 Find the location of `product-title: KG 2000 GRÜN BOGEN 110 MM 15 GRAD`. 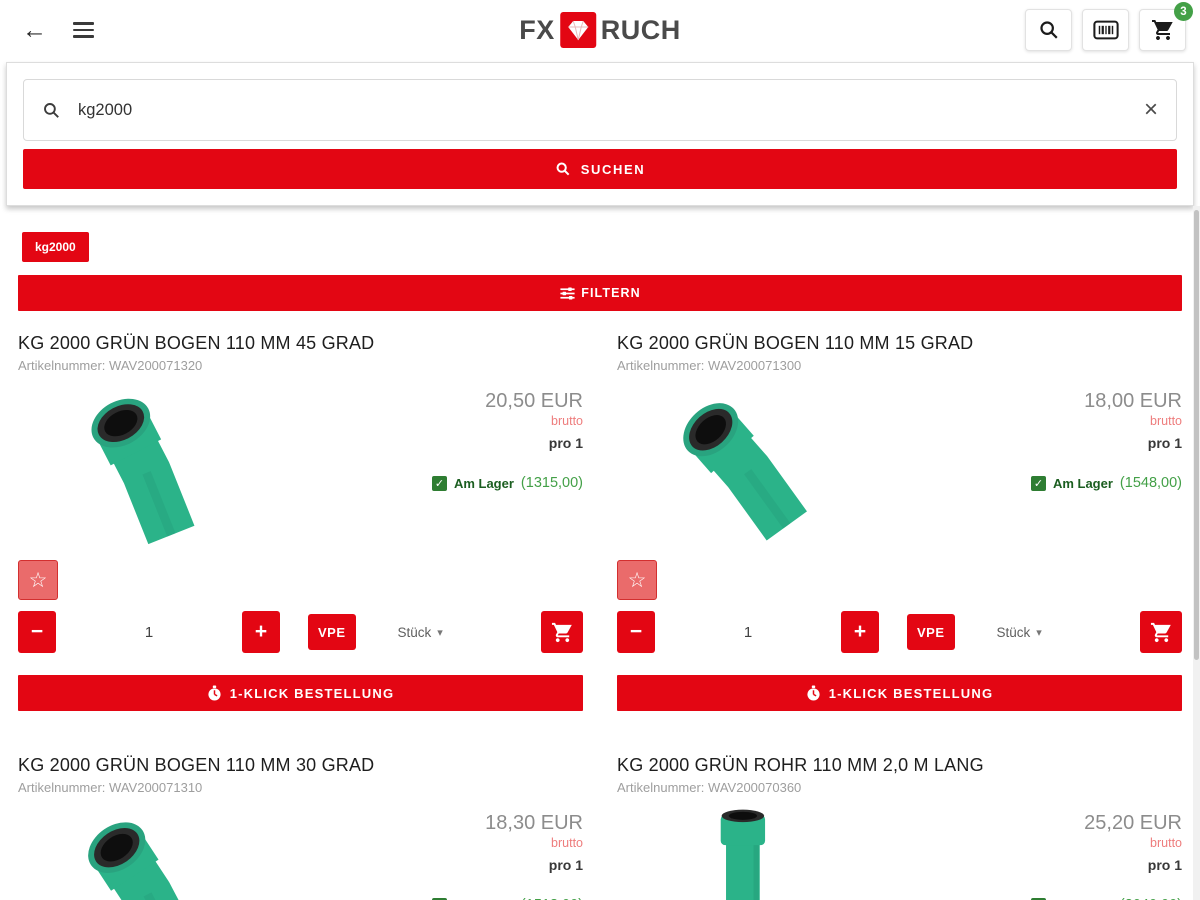

product-title: KG 2000 GRÜN BOGEN 110 MM 15 GRAD is located at coordinates (795, 343).